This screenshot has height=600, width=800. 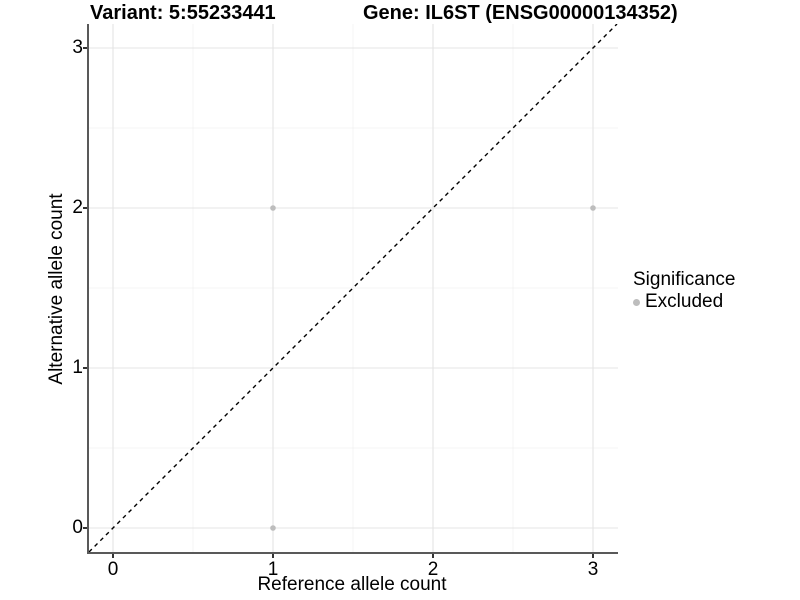 What do you see at coordinates (77, 367) in the screenshot?
I see `y-tick-label: 1` at bounding box center [77, 367].